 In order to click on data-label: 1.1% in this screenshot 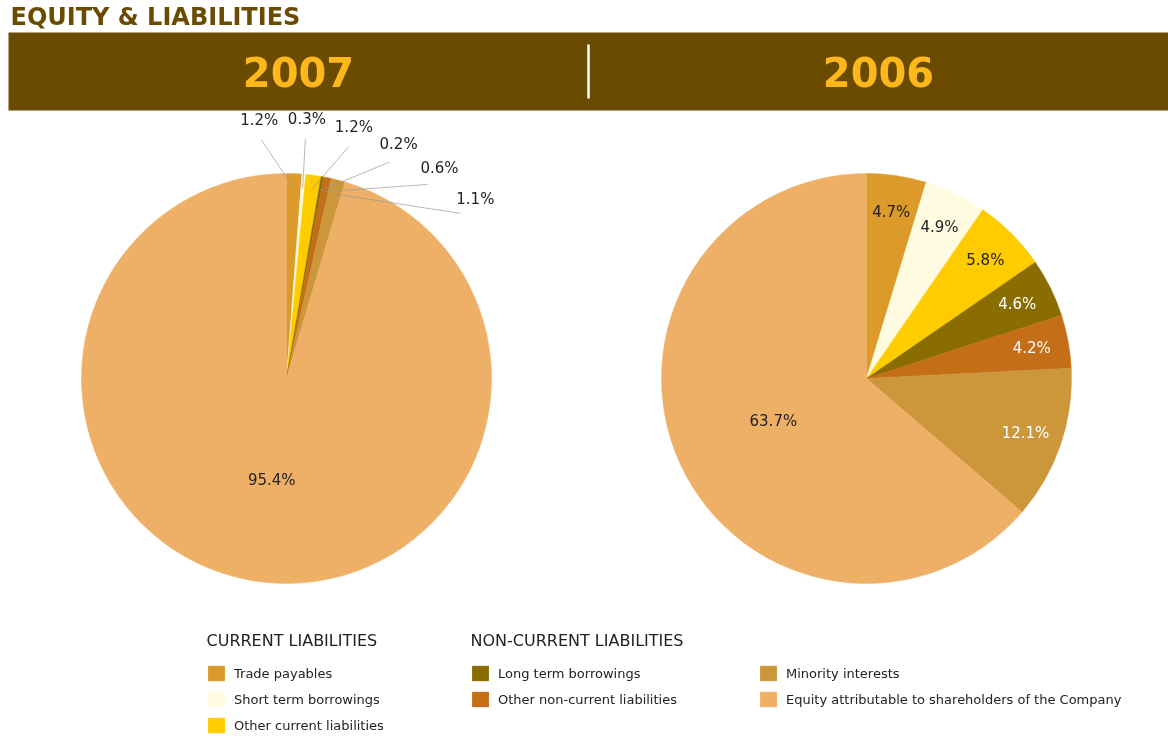, I will do `click(475, 199)`.